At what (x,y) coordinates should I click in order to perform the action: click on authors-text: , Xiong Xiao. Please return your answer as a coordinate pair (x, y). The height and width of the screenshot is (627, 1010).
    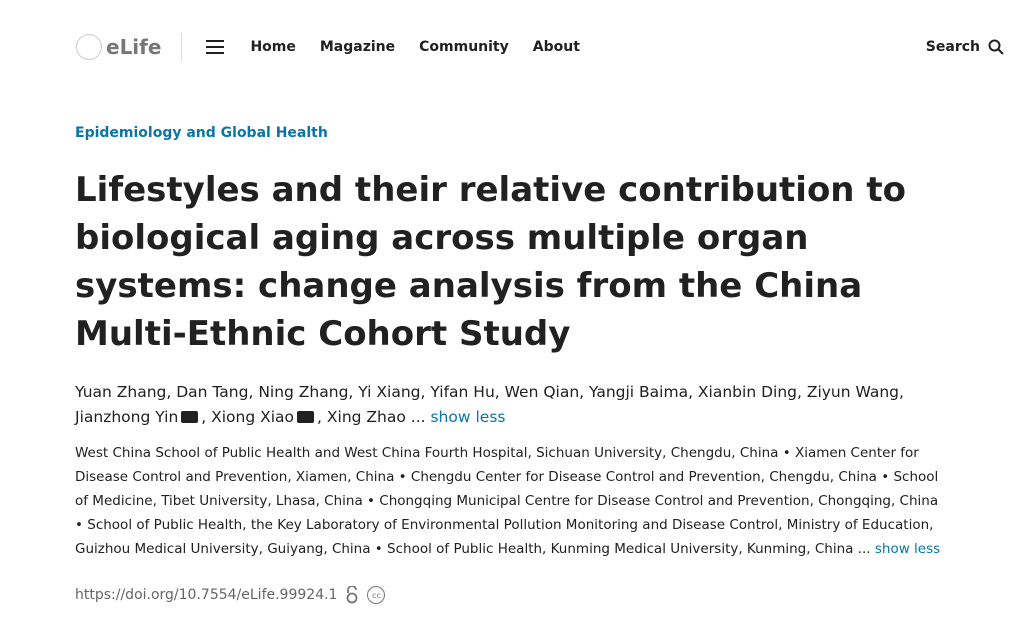
    Looking at the image, I should click on (248, 417).